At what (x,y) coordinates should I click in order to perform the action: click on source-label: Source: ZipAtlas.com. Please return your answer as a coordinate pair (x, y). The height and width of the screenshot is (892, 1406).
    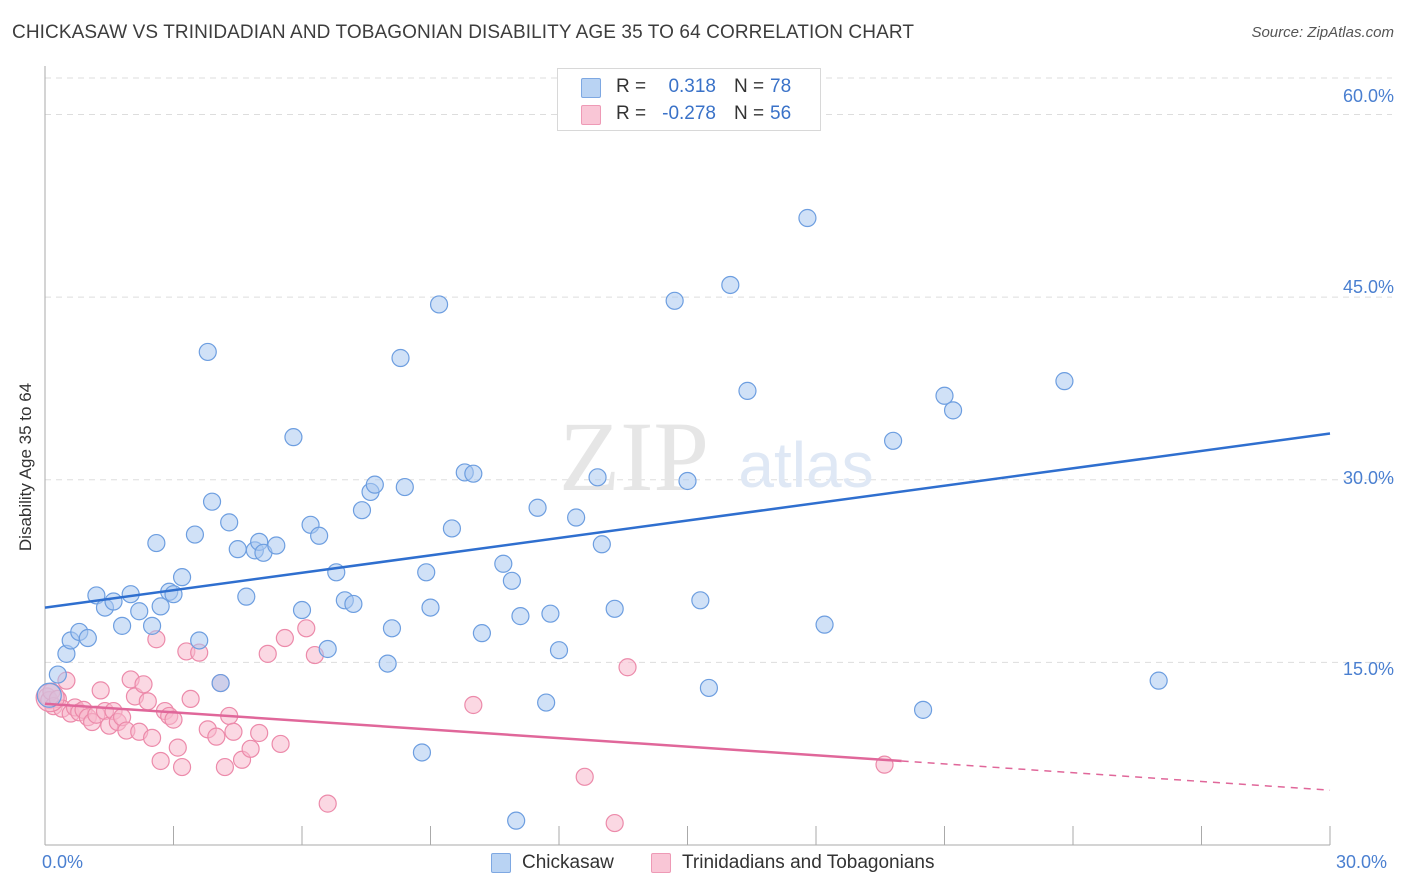
    Looking at the image, I should click on (1322, 32).